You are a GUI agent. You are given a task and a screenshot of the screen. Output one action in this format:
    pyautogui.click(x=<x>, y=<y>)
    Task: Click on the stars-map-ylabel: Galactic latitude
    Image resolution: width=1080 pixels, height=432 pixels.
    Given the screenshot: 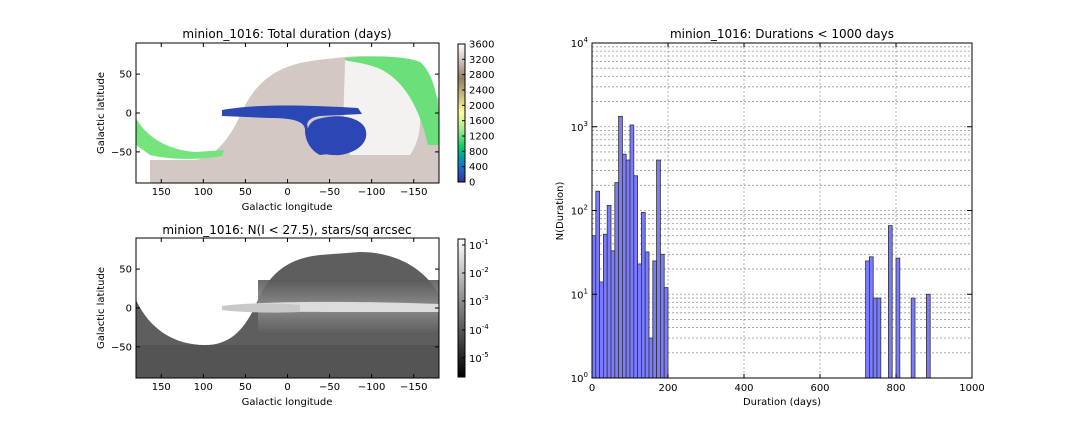 What is the action you would take?
    pyautogui.click(x=101, y=308)
    